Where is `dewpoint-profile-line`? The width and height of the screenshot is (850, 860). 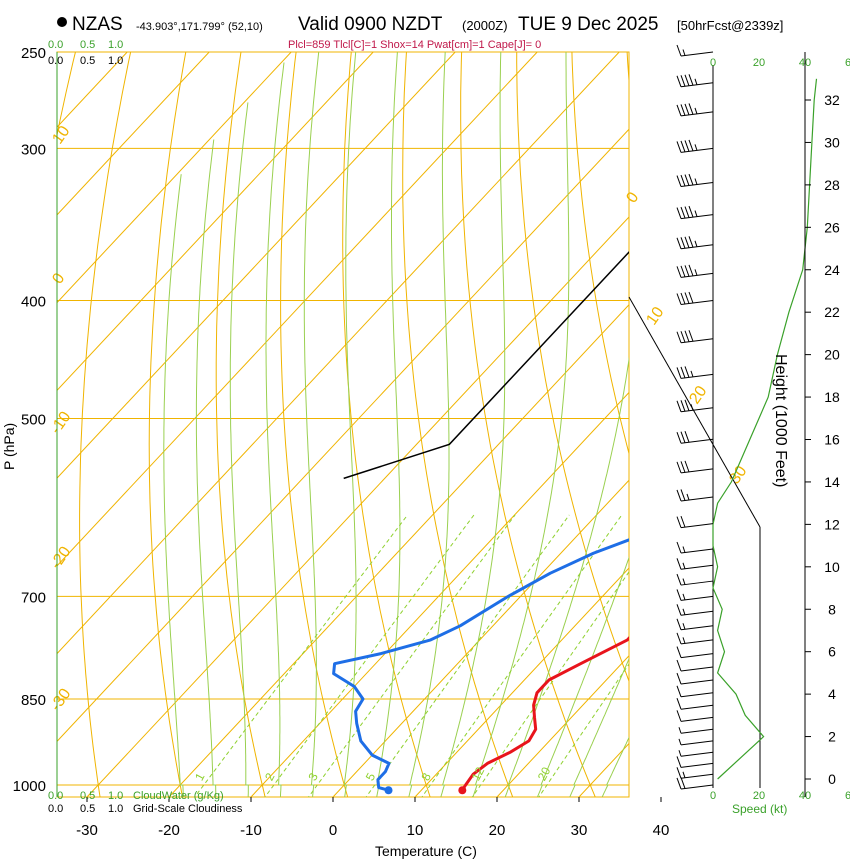 dewpoint-profile-line is located at coordinates (480, 665).